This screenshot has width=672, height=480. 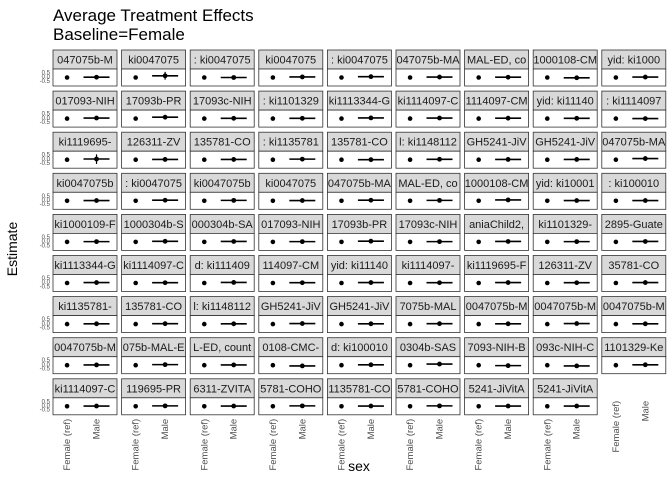 What do you see at coordinates (290, 348) in the screenshot?
I see `facet-strip-label: 0108-CMC-` at bounding box center [290, 348].